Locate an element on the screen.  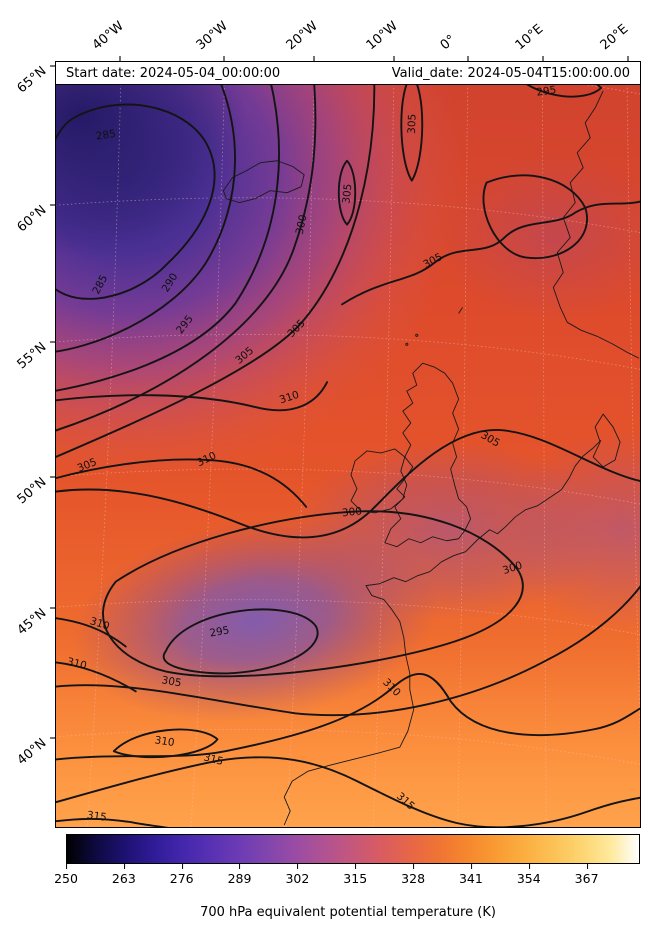
contour-310-loop is located at coordinates (165, 743).